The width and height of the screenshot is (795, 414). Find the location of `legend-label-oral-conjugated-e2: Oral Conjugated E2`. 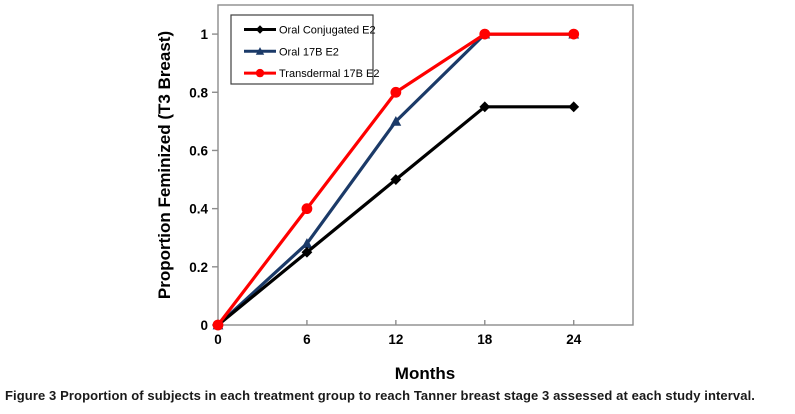

legend-label-oral-conjugated-e2: Oral Conjugated E2 is located at coordinates (327, 31).